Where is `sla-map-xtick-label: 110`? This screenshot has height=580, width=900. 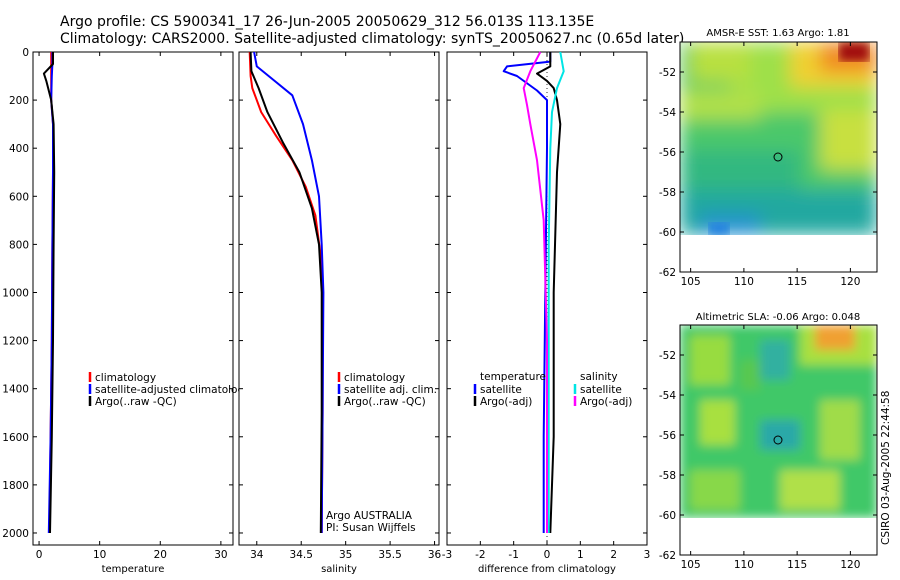 sla-map-xtick-label: 110 is located at coordinates (744, 565).